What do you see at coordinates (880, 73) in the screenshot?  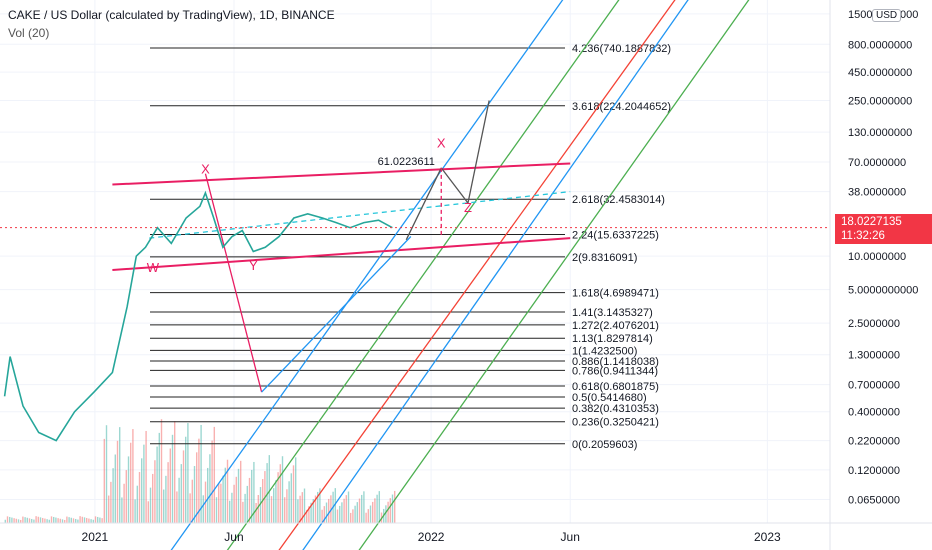 I see `price-tick-label: 450.0000000` at bounding box center [880, 73].